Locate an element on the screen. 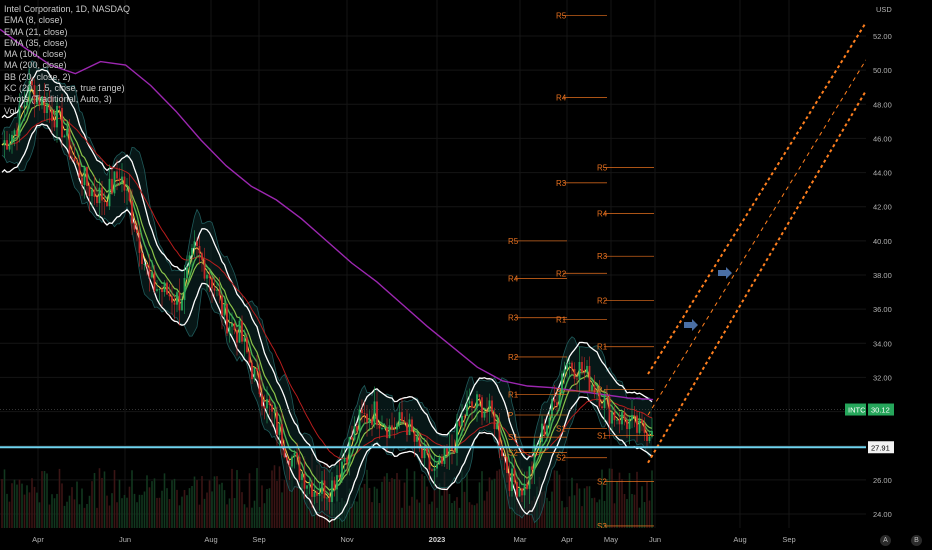 Image resolution: width=932 pixels, height=550 pixels. y-tick-label: 48.00 is located at coordinates (882, 104).